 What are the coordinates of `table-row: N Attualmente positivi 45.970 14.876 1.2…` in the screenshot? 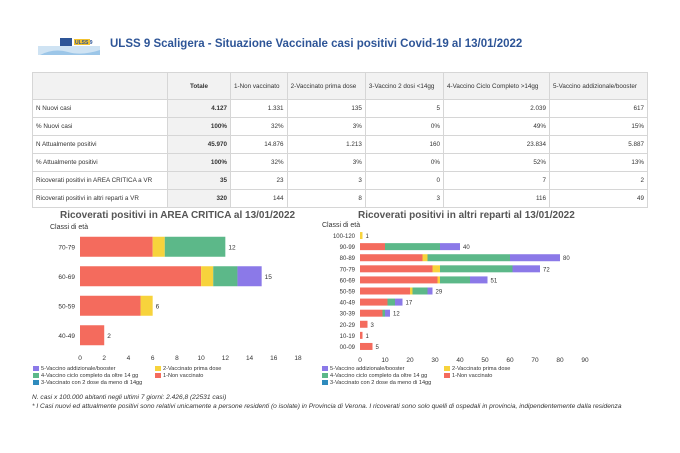 It's located at (340, 144).